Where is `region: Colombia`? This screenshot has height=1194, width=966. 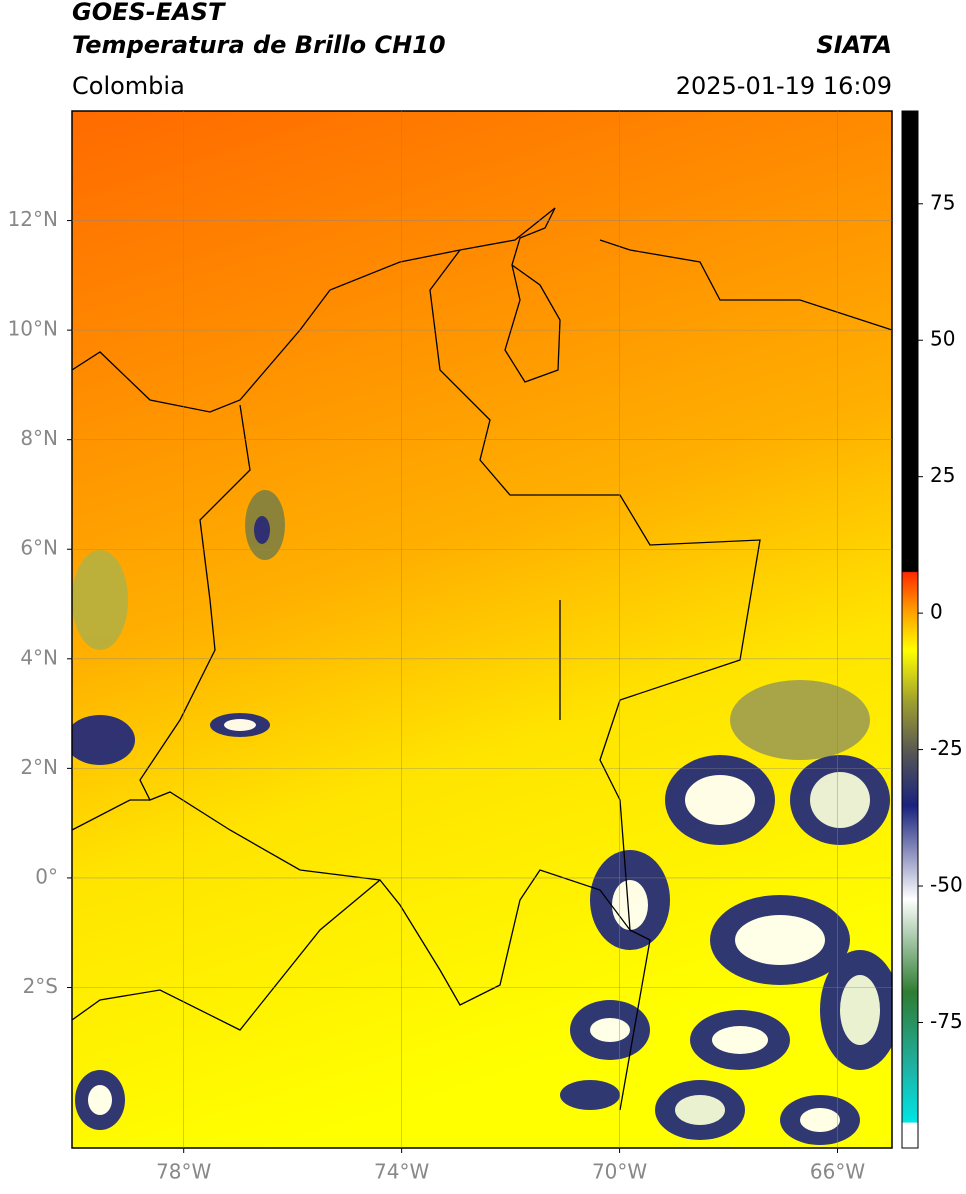
region: Colombia is located at coordinates (128, 86).